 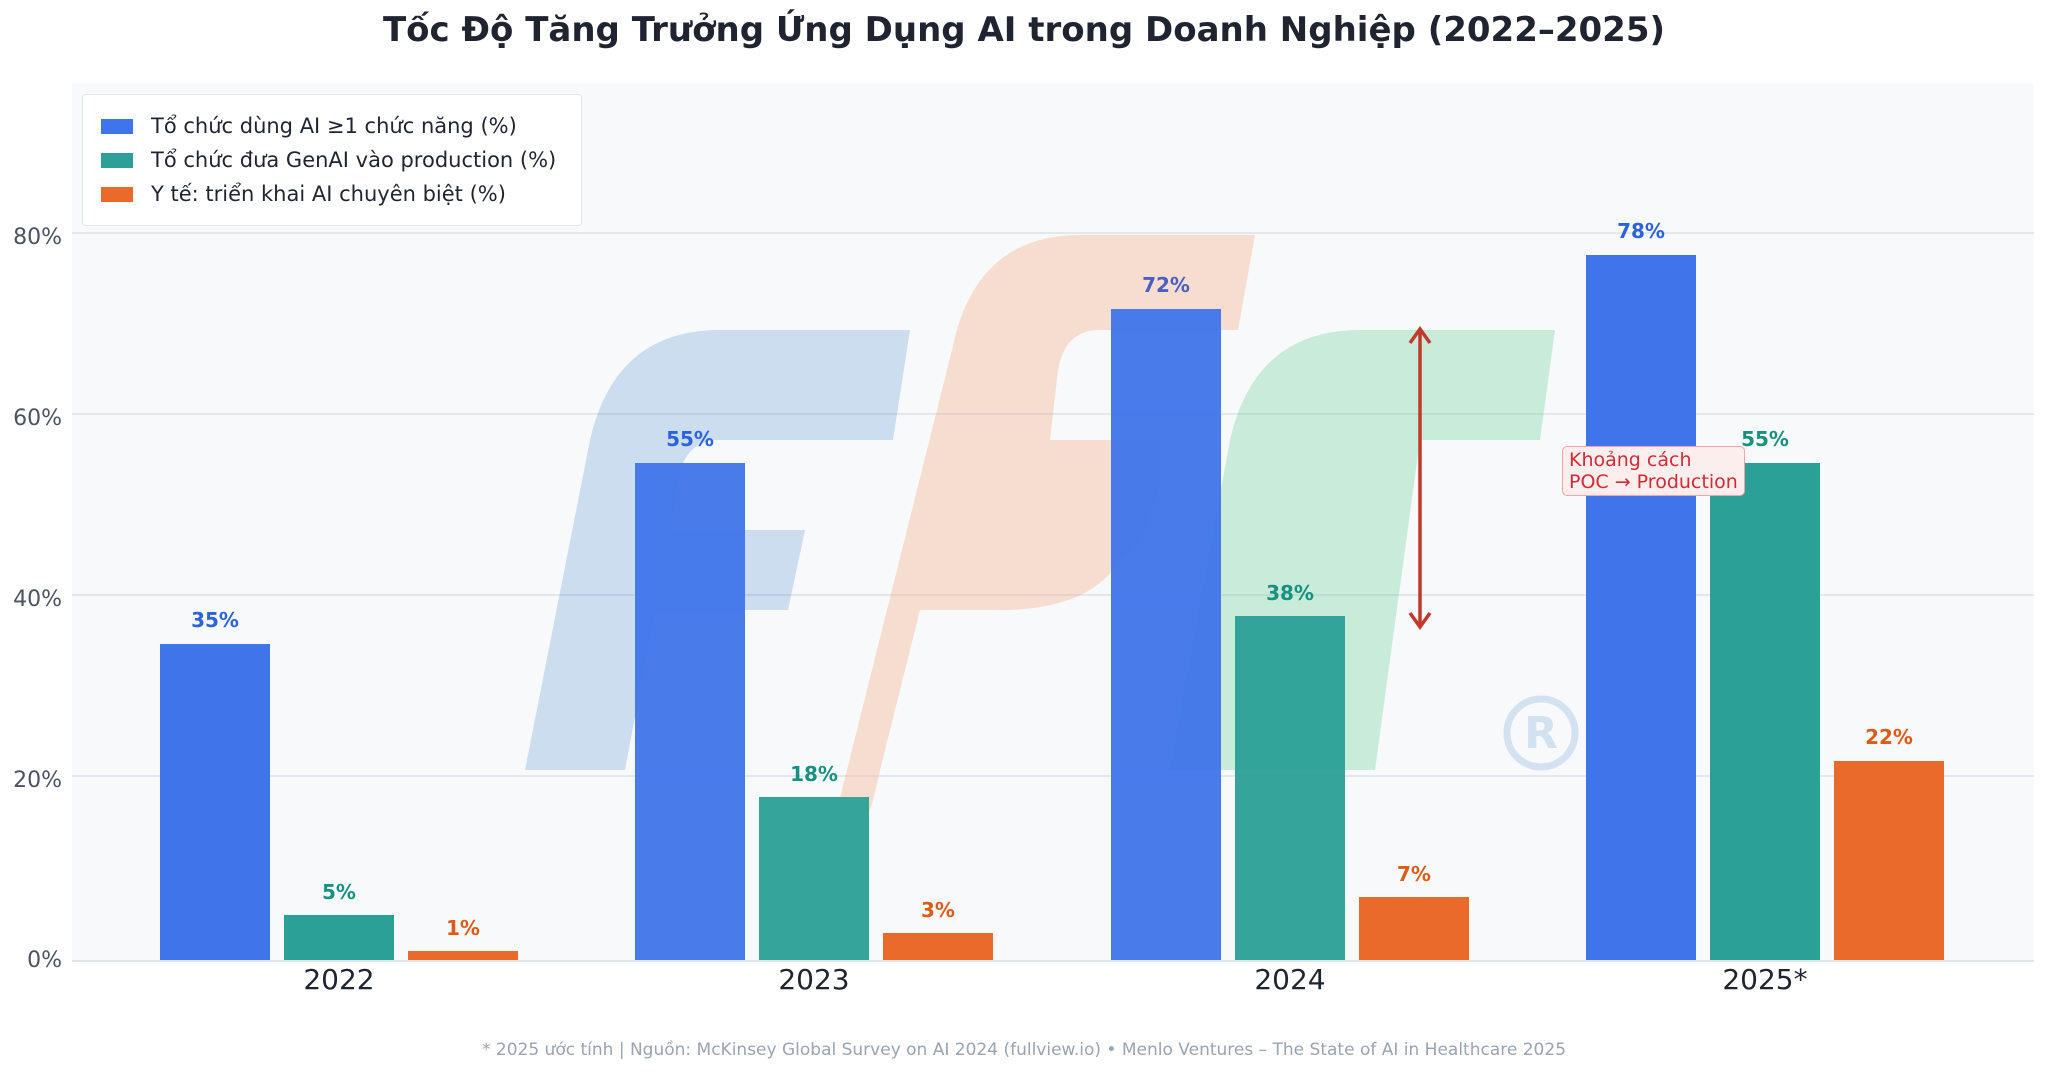 I want to click on bar-label: 18%, so click(x=814, y=774).